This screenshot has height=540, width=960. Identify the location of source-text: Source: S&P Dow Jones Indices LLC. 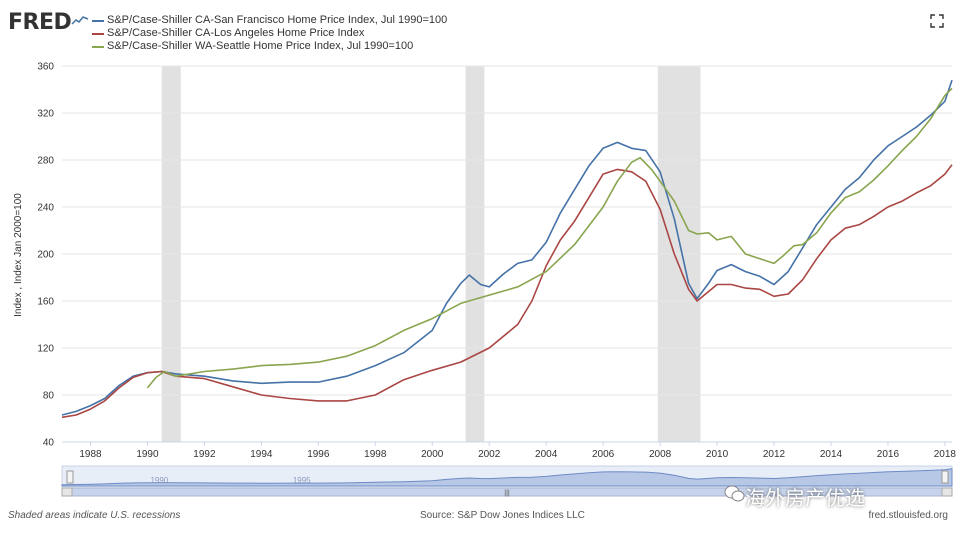
(502, 515).